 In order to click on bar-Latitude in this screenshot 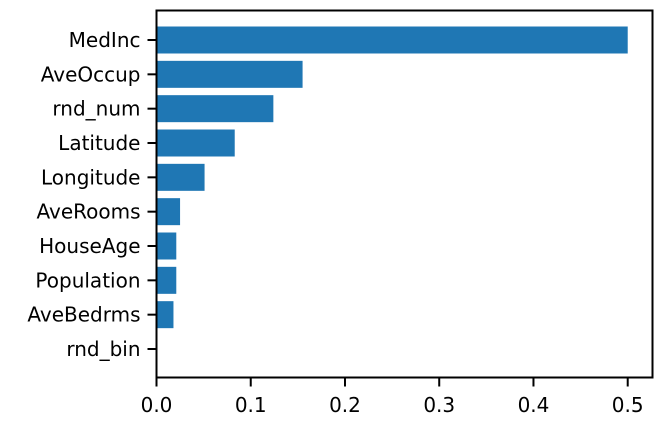, I will do `click(195, 143)`.